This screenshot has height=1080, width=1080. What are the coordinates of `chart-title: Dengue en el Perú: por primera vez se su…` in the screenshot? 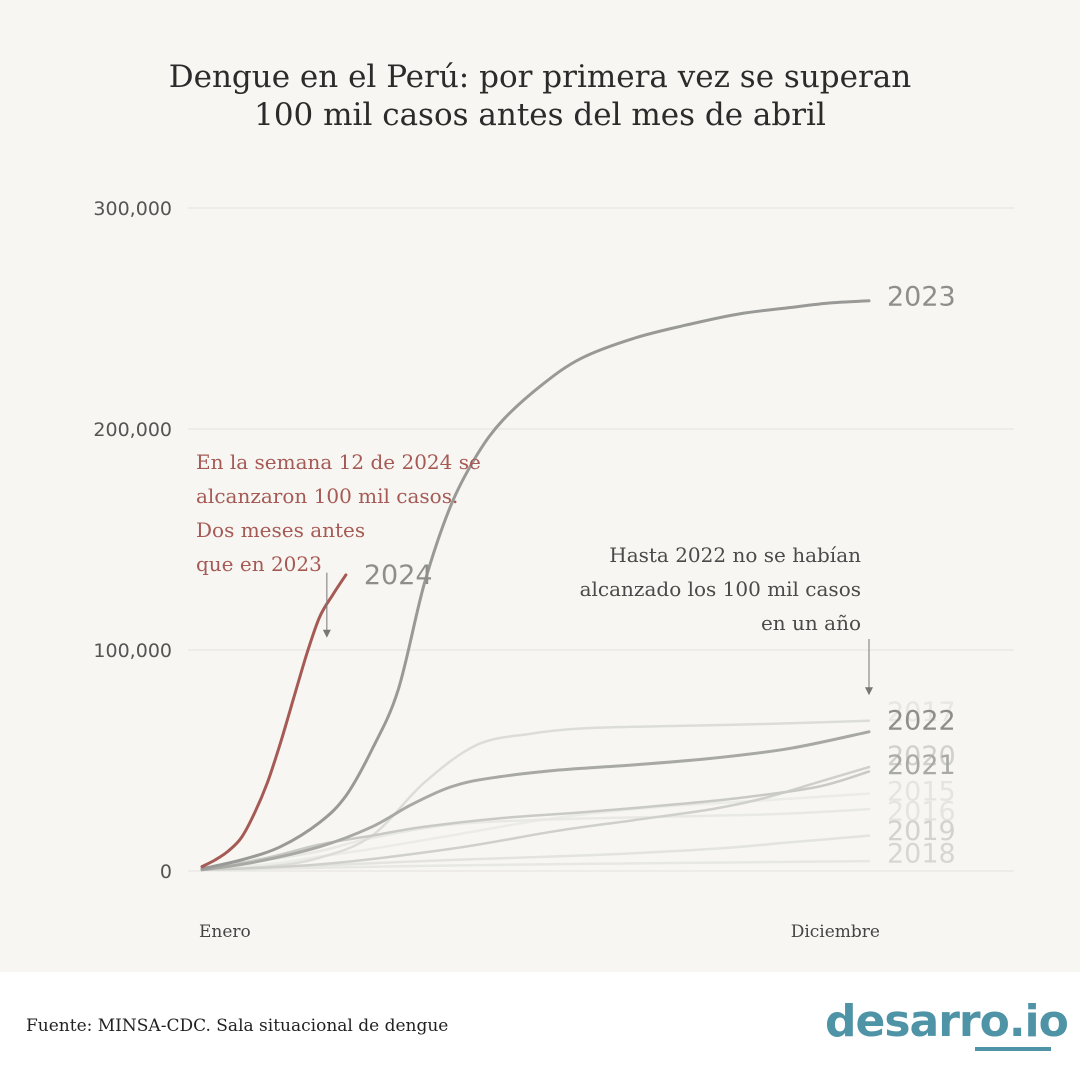 It's located at (540, 96).